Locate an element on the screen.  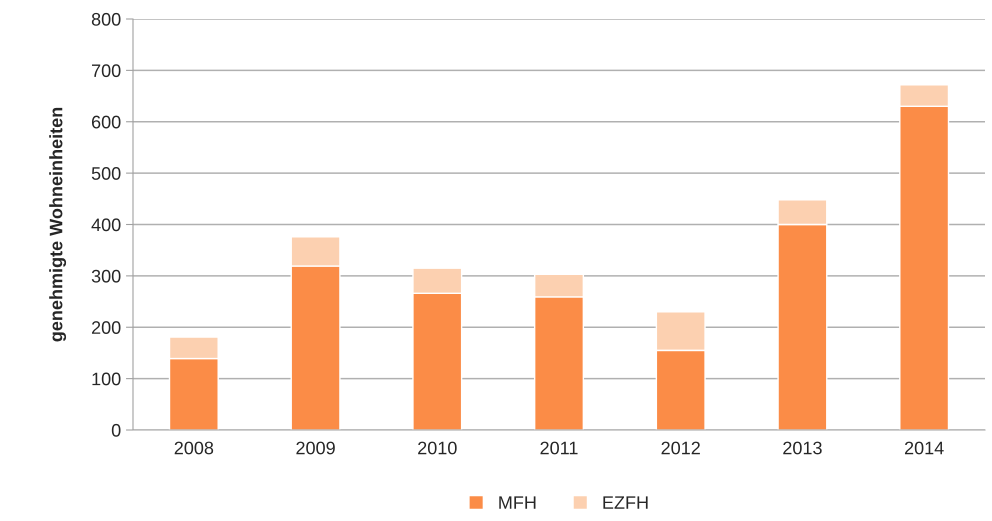
x-tick-label: 2014 is located at coordinates (924, 448).